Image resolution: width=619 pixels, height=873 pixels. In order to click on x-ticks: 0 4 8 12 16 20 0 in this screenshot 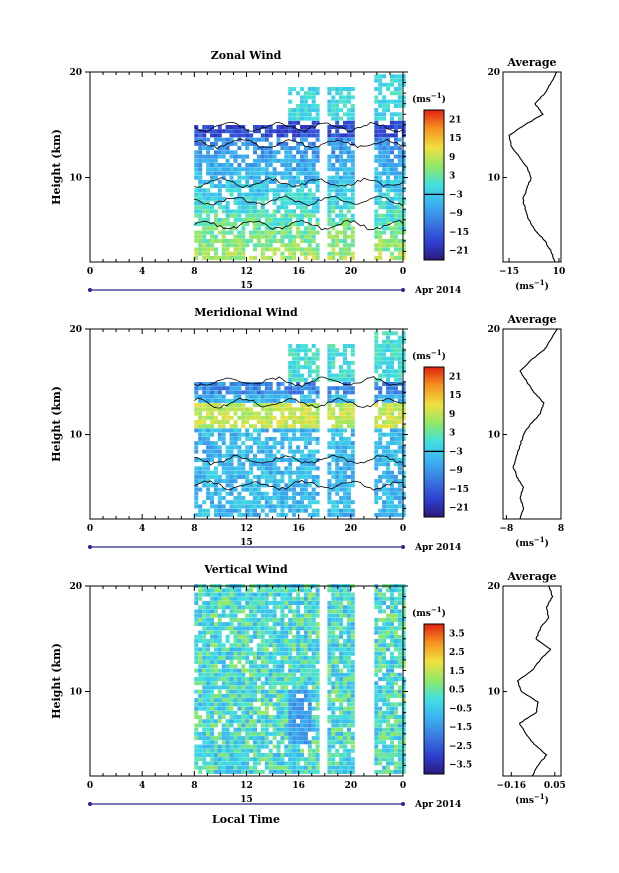, I will do `click(246, 431)`.